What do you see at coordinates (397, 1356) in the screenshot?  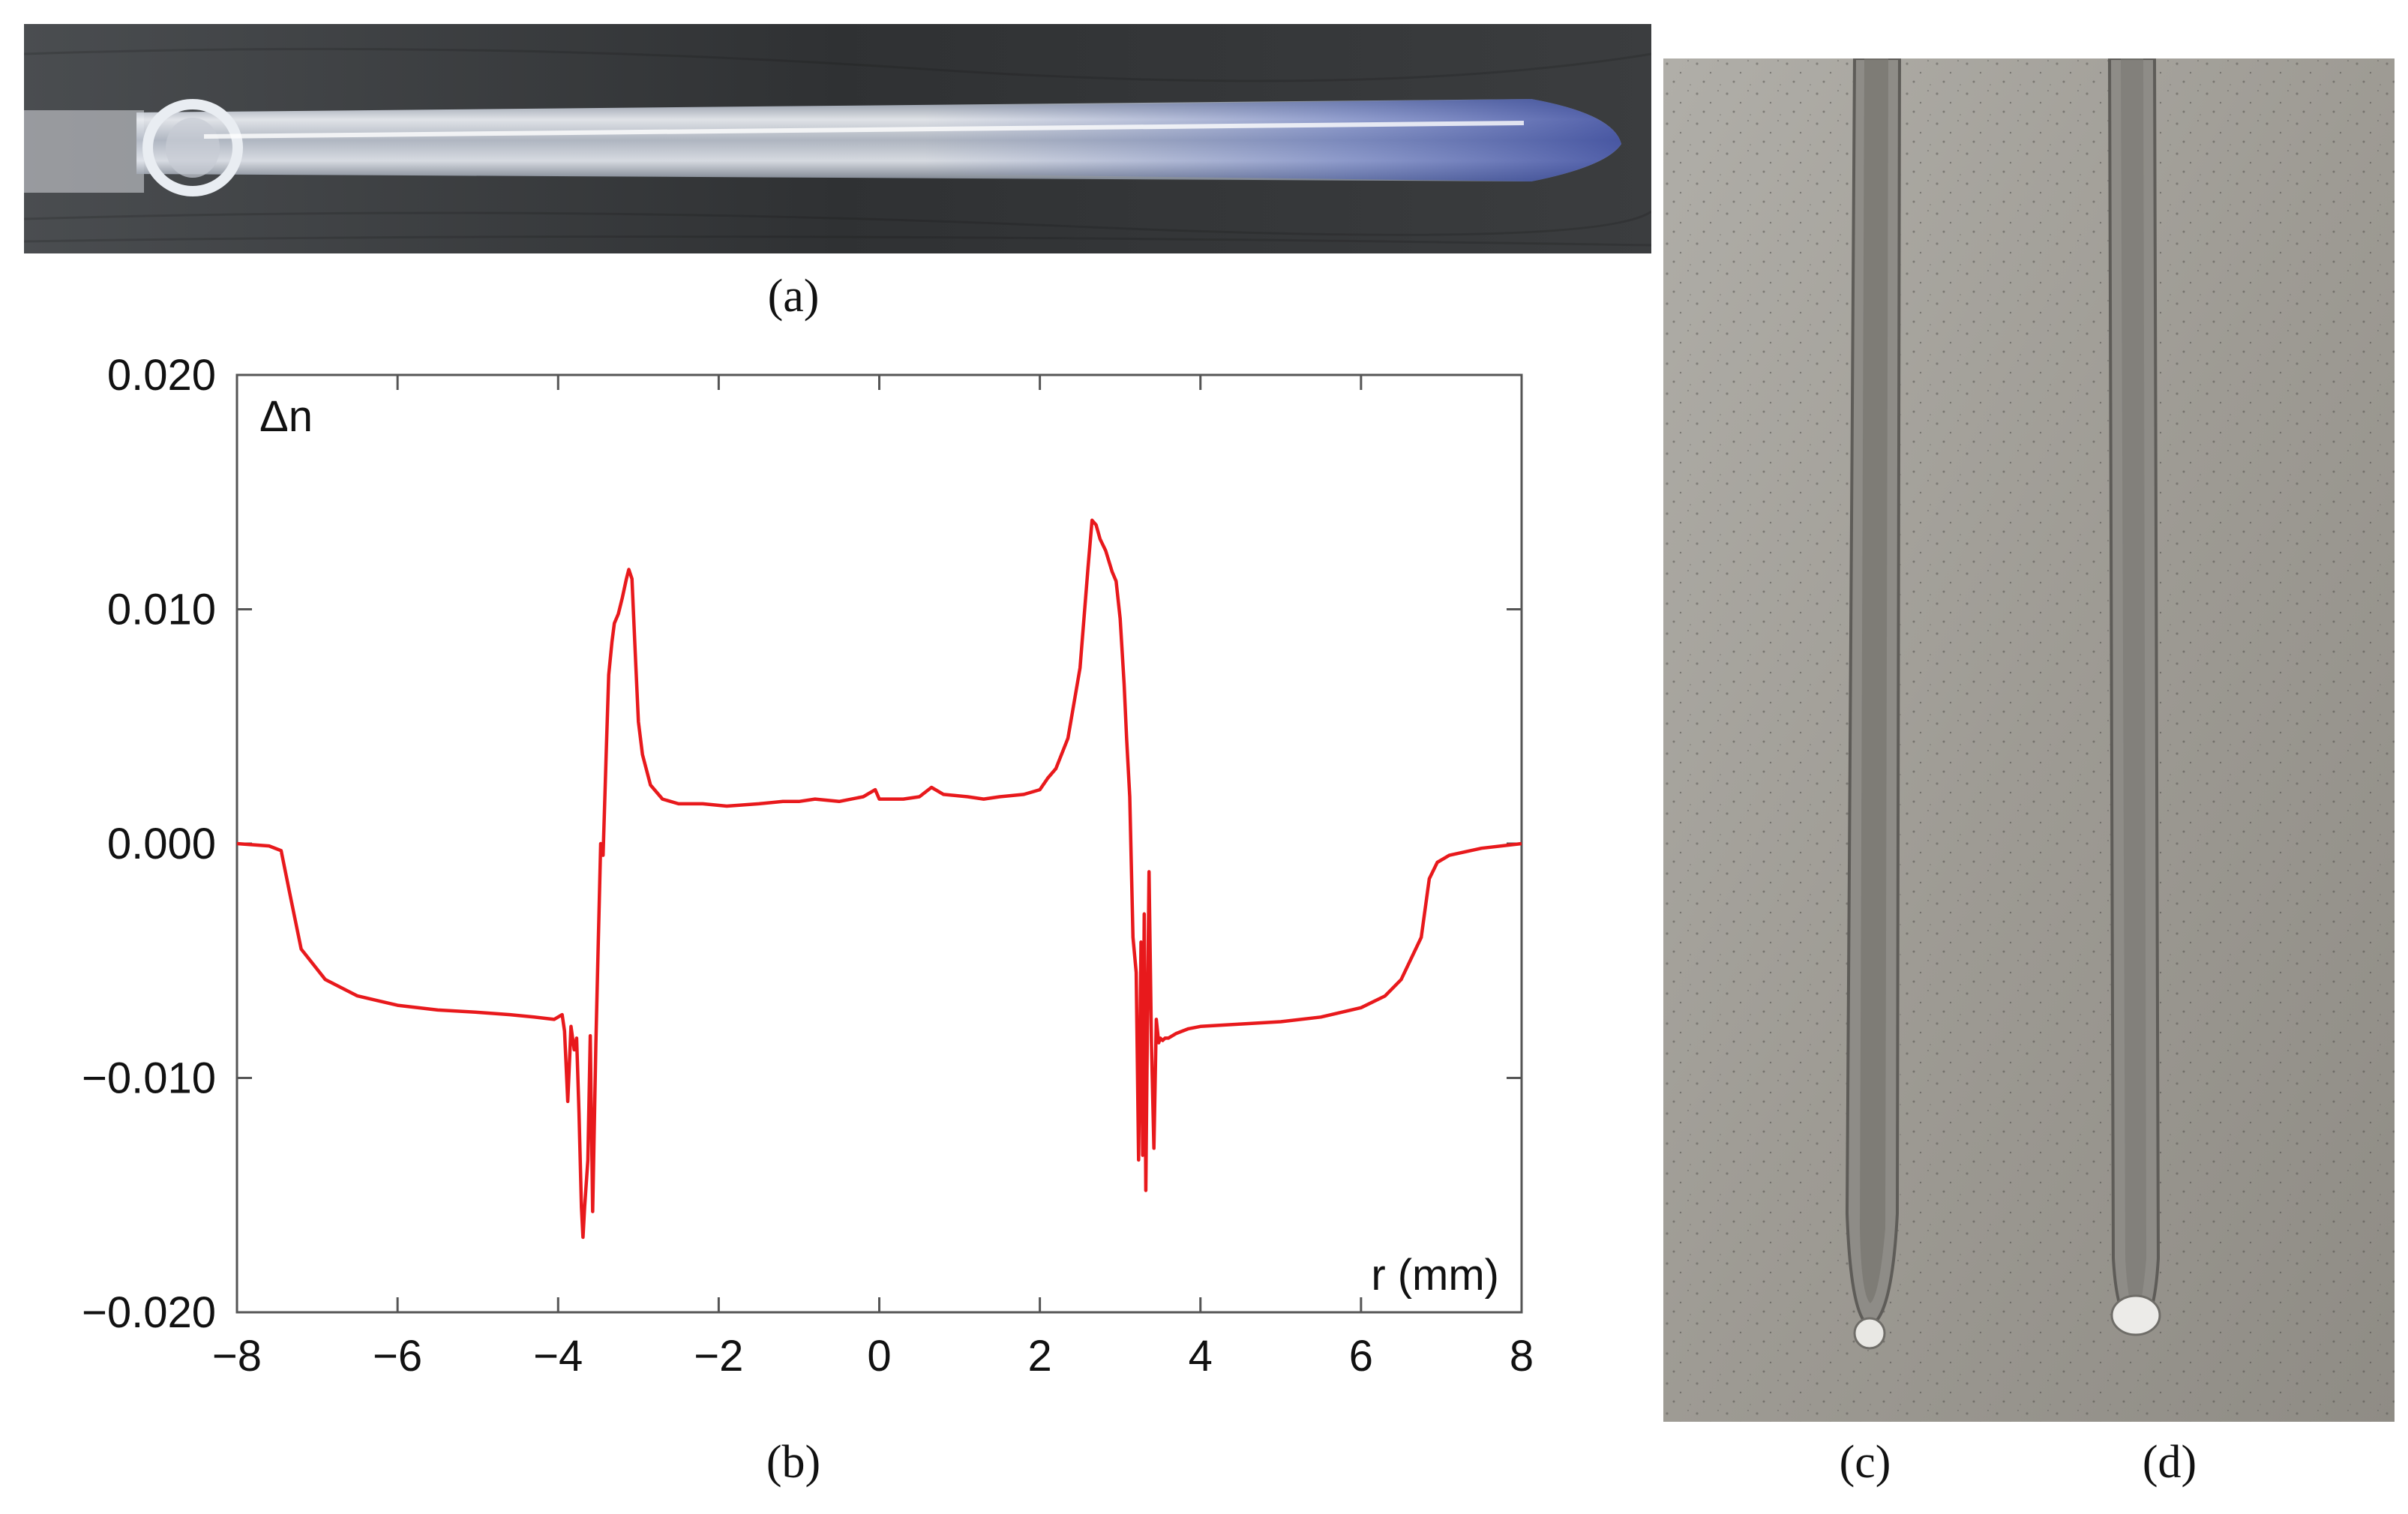 I see `x-tick-label: −6` at bounding box center [397, 1356].